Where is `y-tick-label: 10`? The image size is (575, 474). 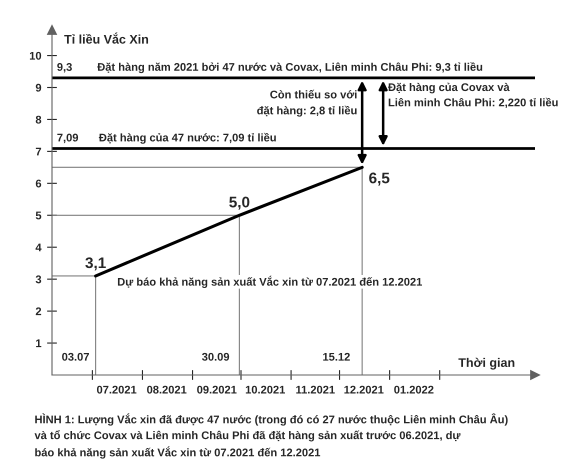
y-tick-label: 10 is located at coordinates (36, 56).